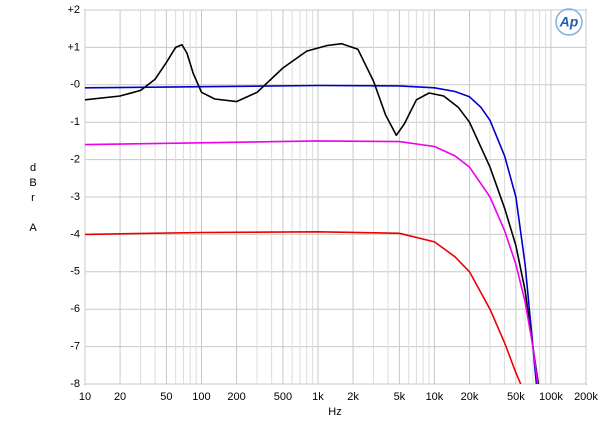  I want to click on y-axis-label: dBr A, so click(33, 199).